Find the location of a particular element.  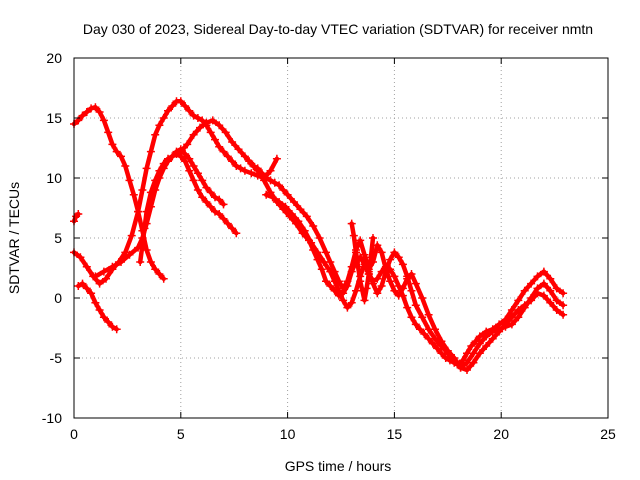

series-band is located at coordinates (97, 306).